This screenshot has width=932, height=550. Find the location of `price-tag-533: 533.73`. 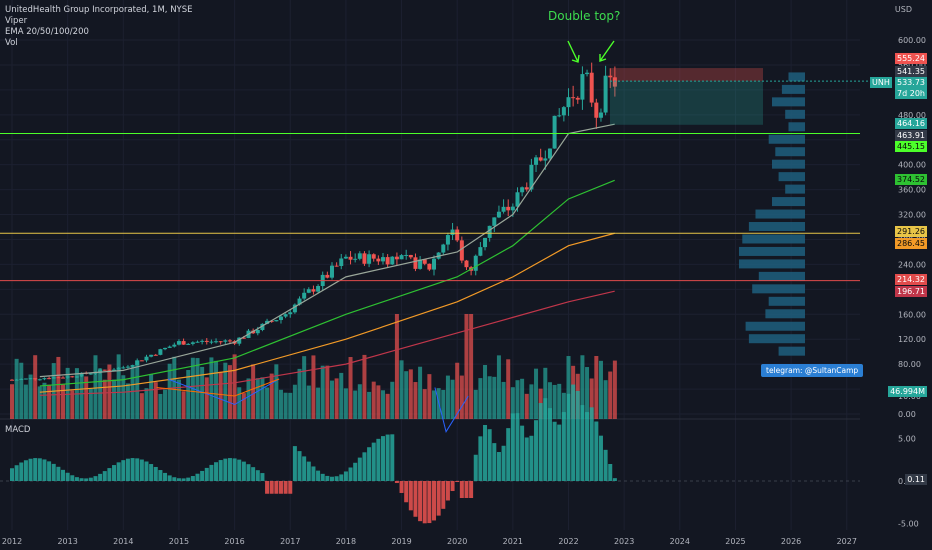

price-tag-533: 533.73 is located at coordinates (911, 82).